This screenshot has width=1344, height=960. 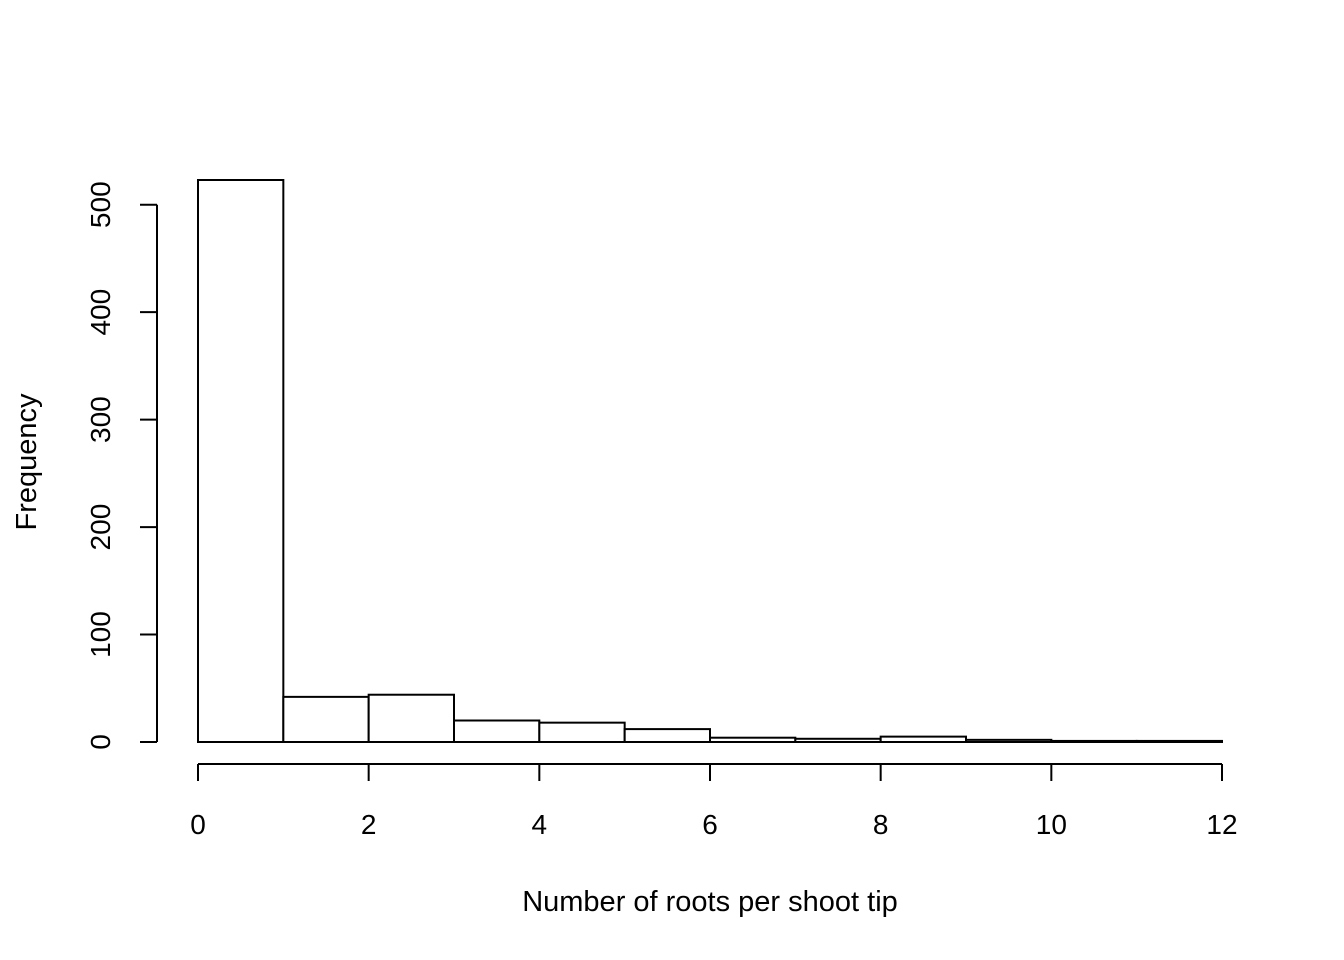 I want to click on x-tick-label: 8, so click(x=881, y=824).